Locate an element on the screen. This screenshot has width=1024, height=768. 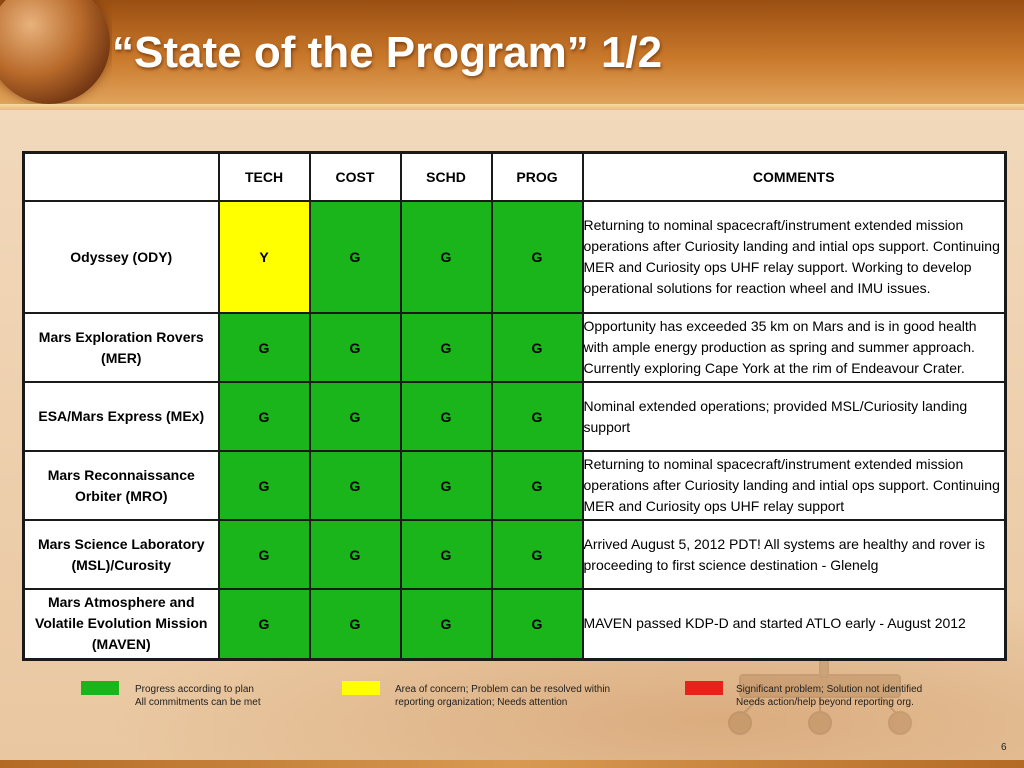
header-cost: COST is located at coordinates (355, 176).